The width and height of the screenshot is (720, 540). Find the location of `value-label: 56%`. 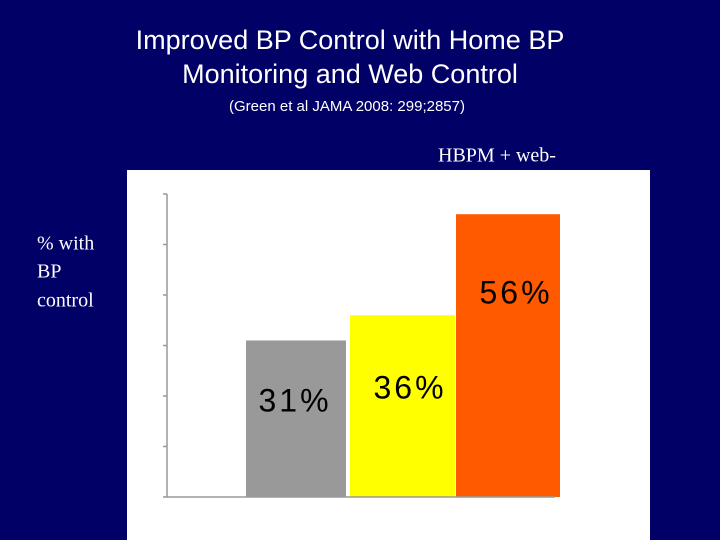

value-label: 56% is located at coordinates (515, 292).